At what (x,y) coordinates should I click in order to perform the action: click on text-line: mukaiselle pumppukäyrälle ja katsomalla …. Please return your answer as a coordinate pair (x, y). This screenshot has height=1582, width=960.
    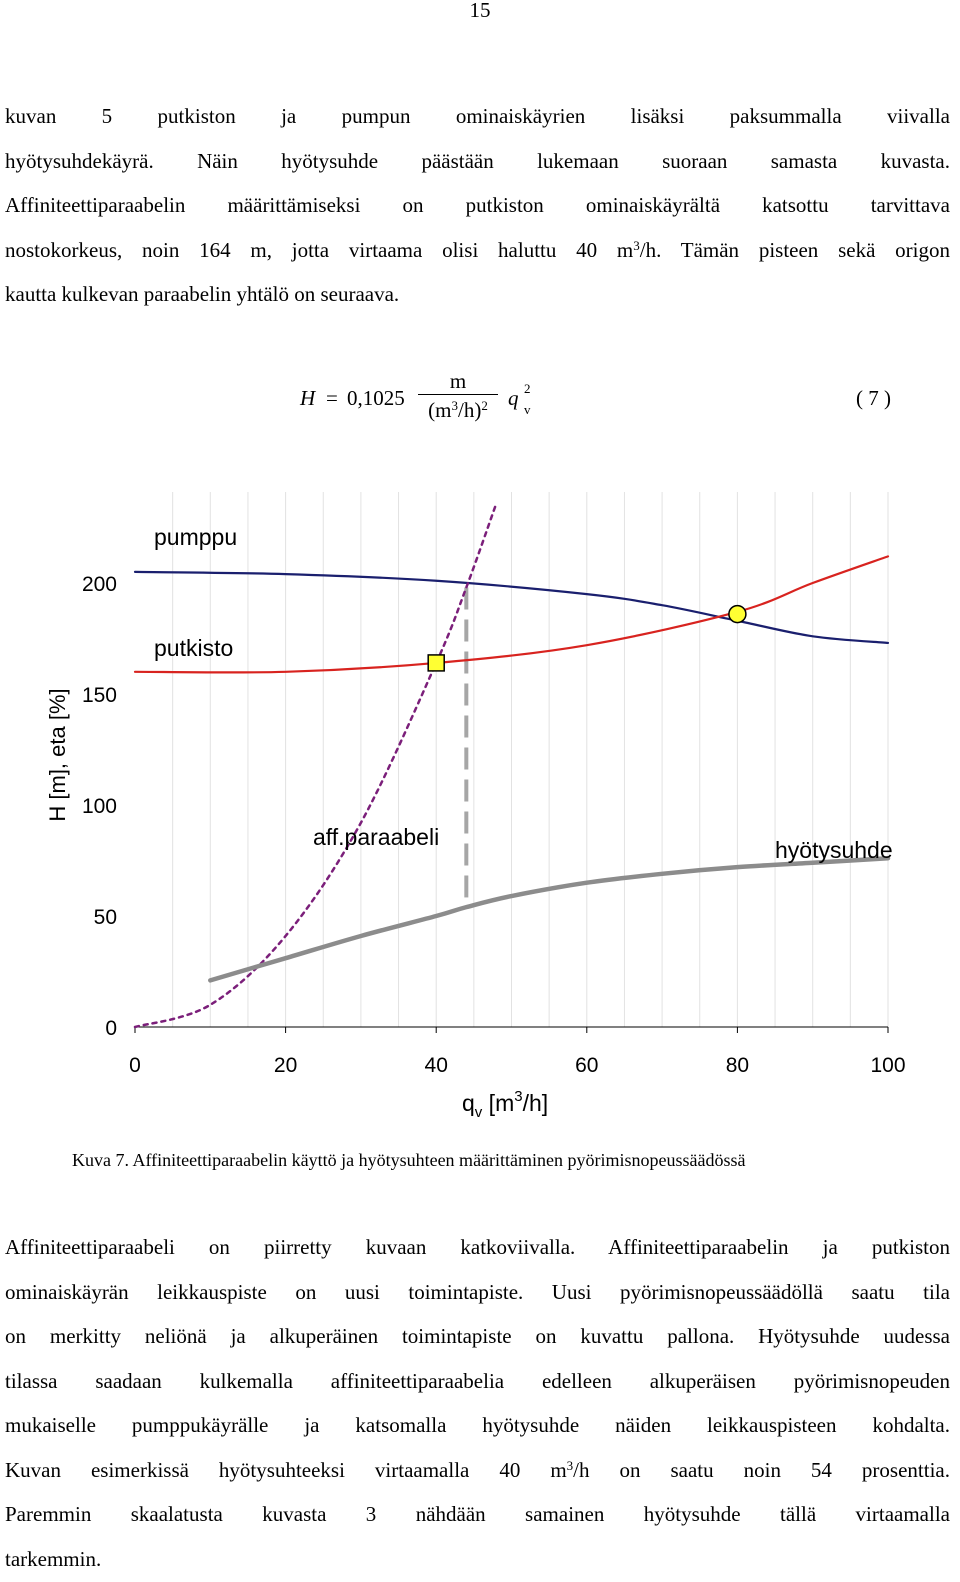
    Looking at the image, I should click on (477, 1425).